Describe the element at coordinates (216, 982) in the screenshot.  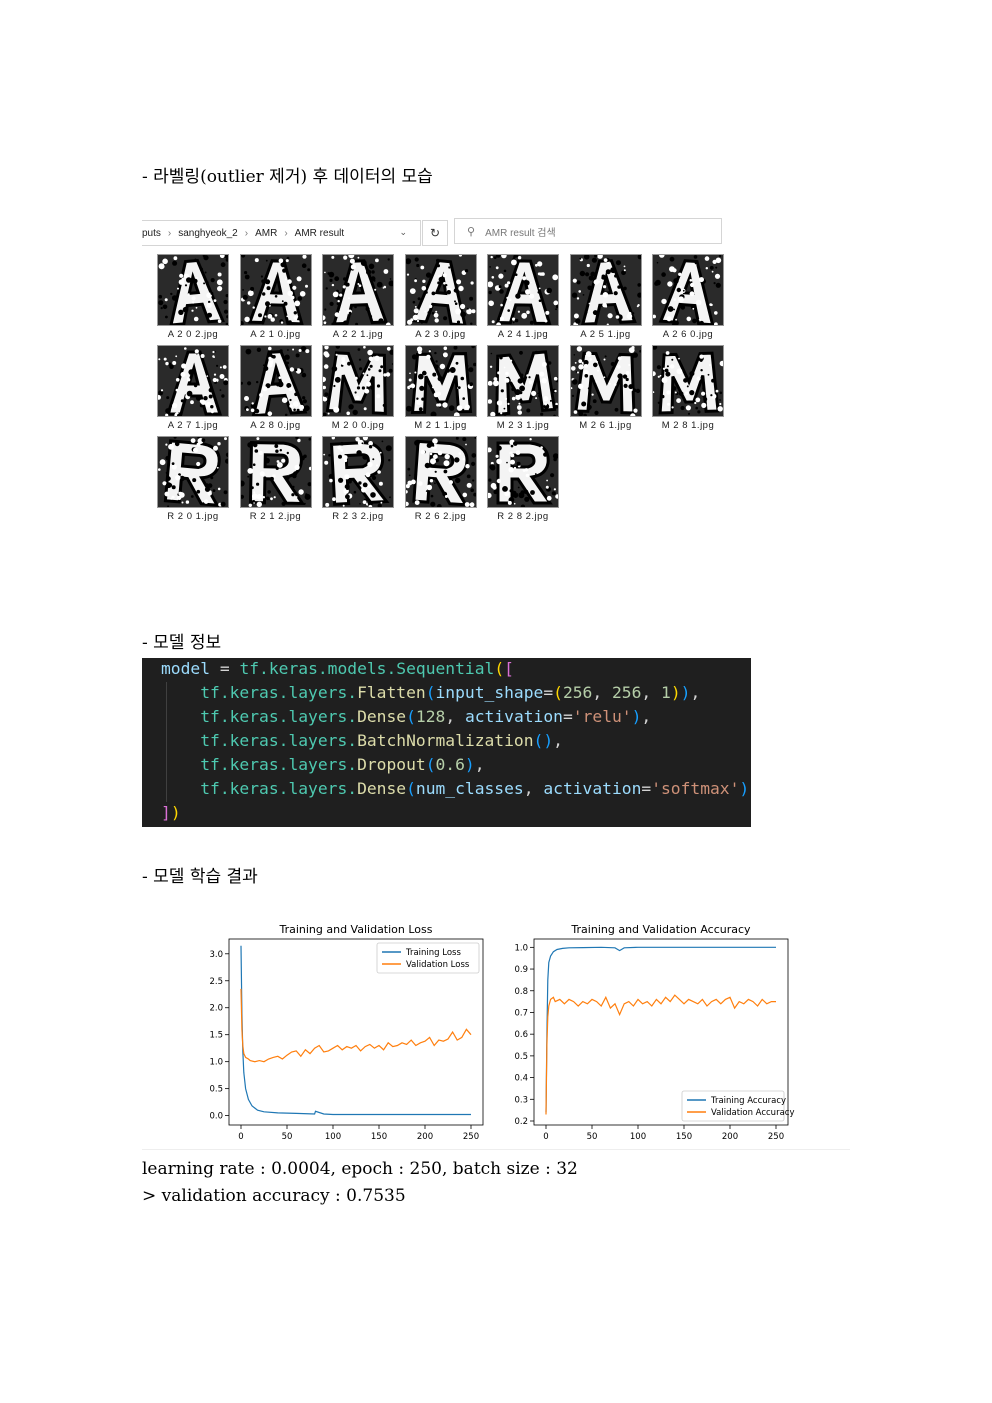
I see `y-tick-label: 2.5` at that location.